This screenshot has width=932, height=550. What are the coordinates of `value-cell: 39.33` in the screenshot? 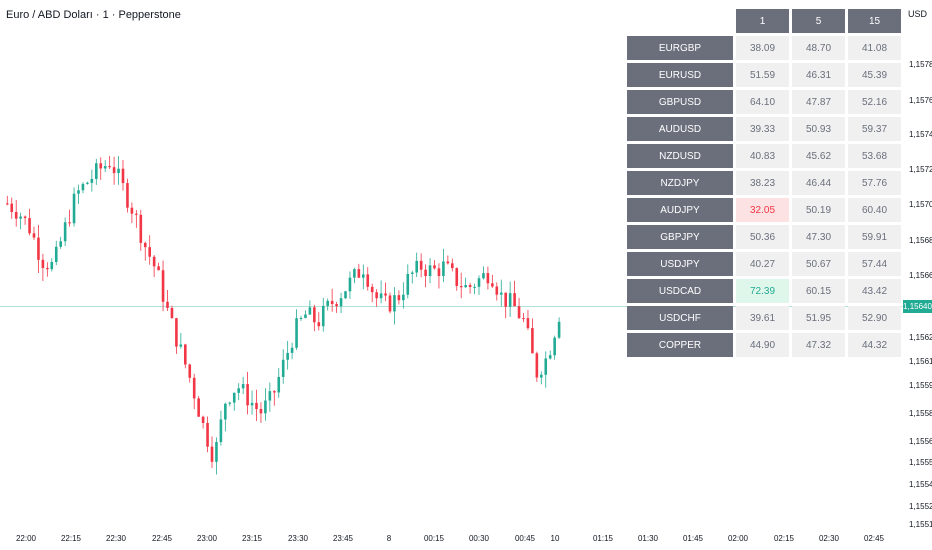 It's located at (762, 129).